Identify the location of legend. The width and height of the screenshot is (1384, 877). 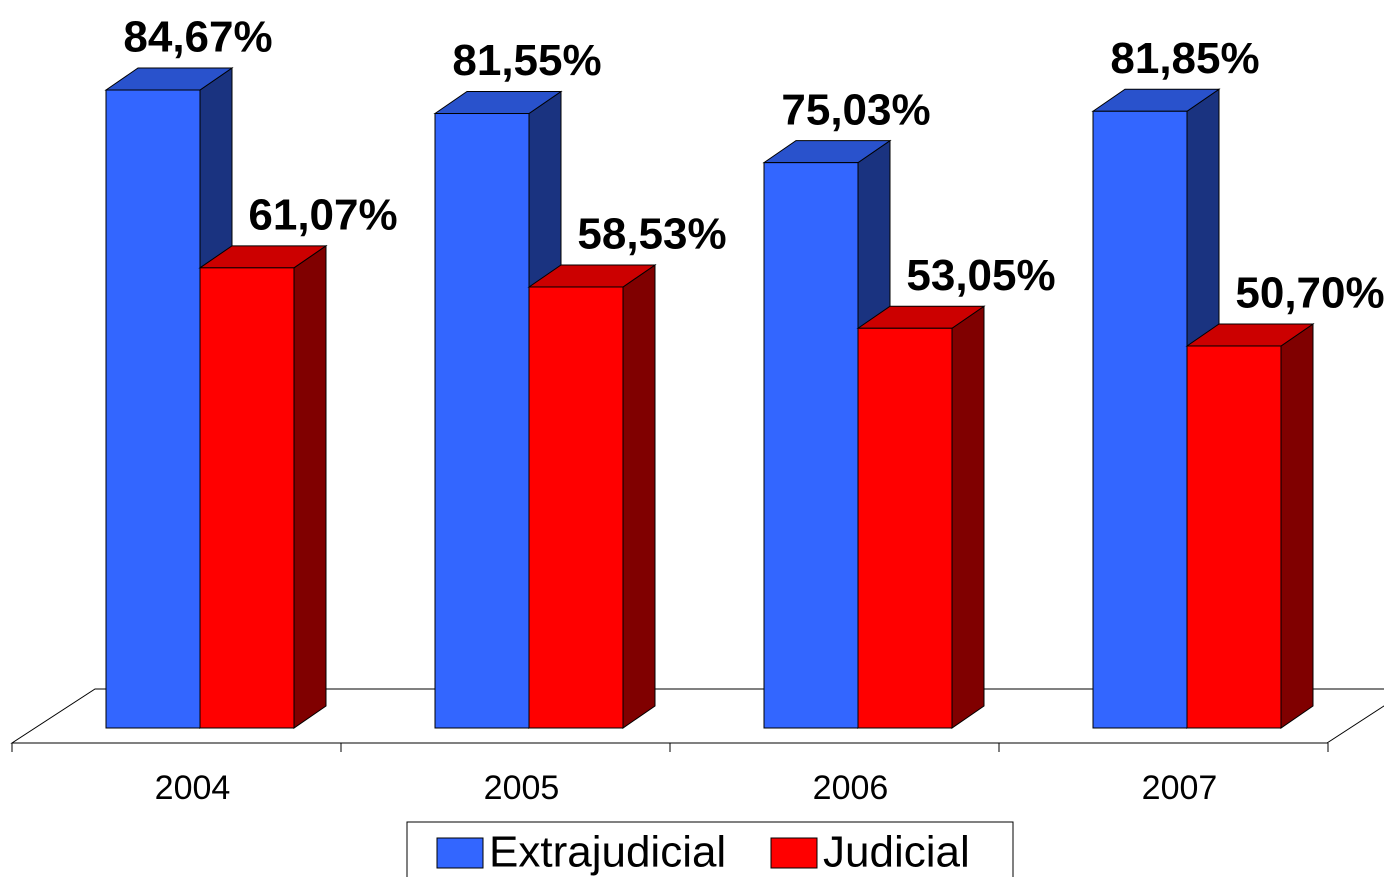
(710, 849).